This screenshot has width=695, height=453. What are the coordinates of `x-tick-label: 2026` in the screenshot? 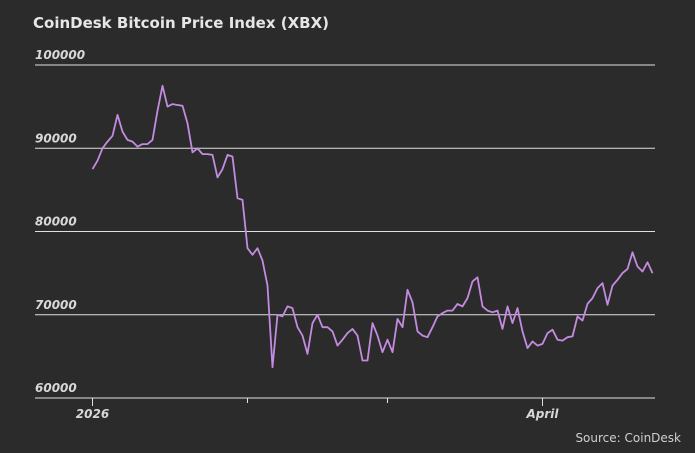 It's located at (92, 414).